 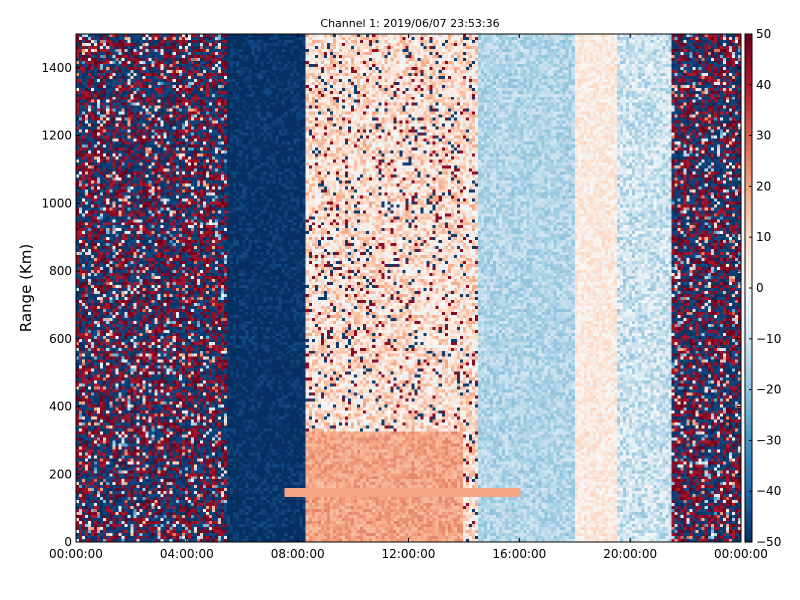 What do you see at coordinates (768, 440) in the screenshot?
I see `colorbar-tick-label: −30` at bounding box center [768, 440].